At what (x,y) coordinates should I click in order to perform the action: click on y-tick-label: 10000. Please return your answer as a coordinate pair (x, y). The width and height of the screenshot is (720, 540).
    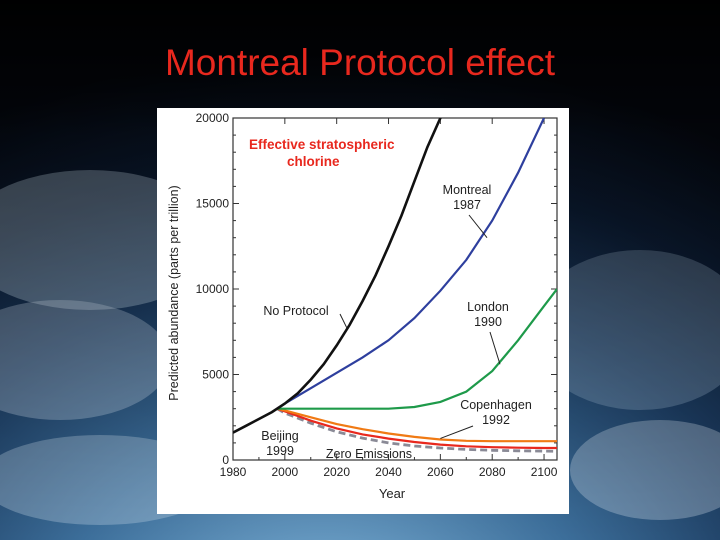
    Looking at the image, I should click on (213, 289).